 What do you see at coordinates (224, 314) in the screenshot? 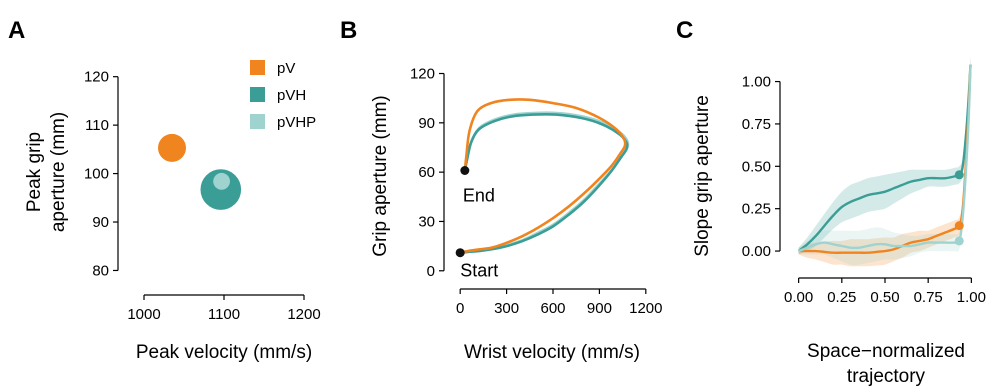
I see `panel-a-x-tick-label: 1100` at bounding box center [224, 314].